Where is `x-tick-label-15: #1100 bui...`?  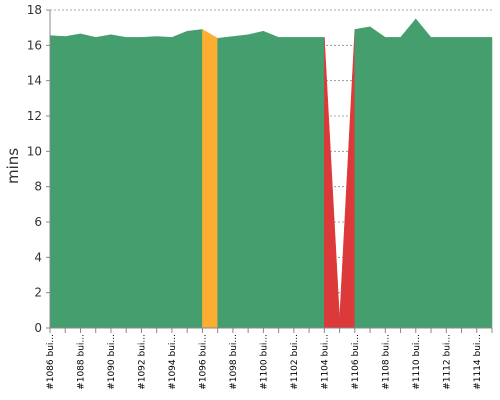
x-tick-label-15: #1100 bui... is located at coordinates (264, 362).